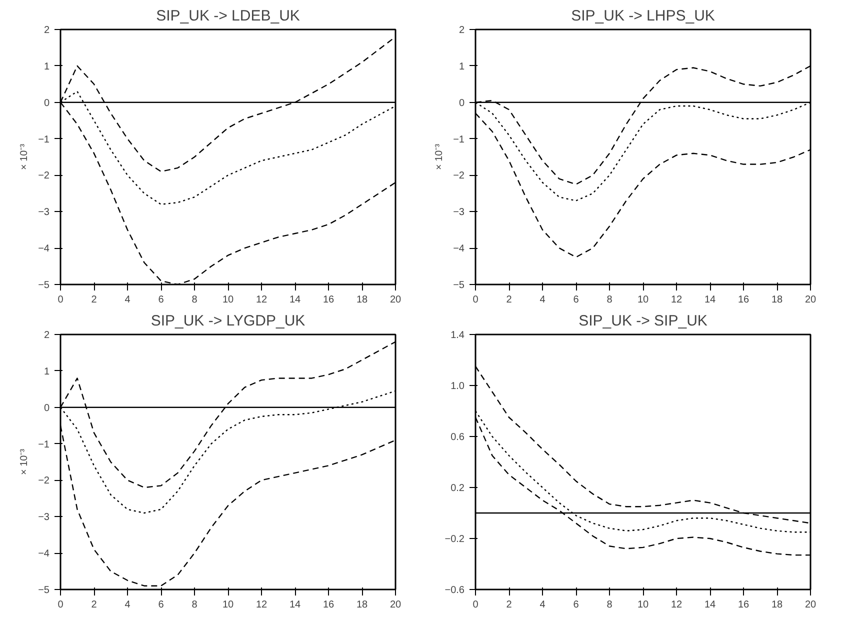 Image resolution: width=854 pixels, height=639 pixels. I want to click on y-tick-label: 0.6, so click(457, 437).